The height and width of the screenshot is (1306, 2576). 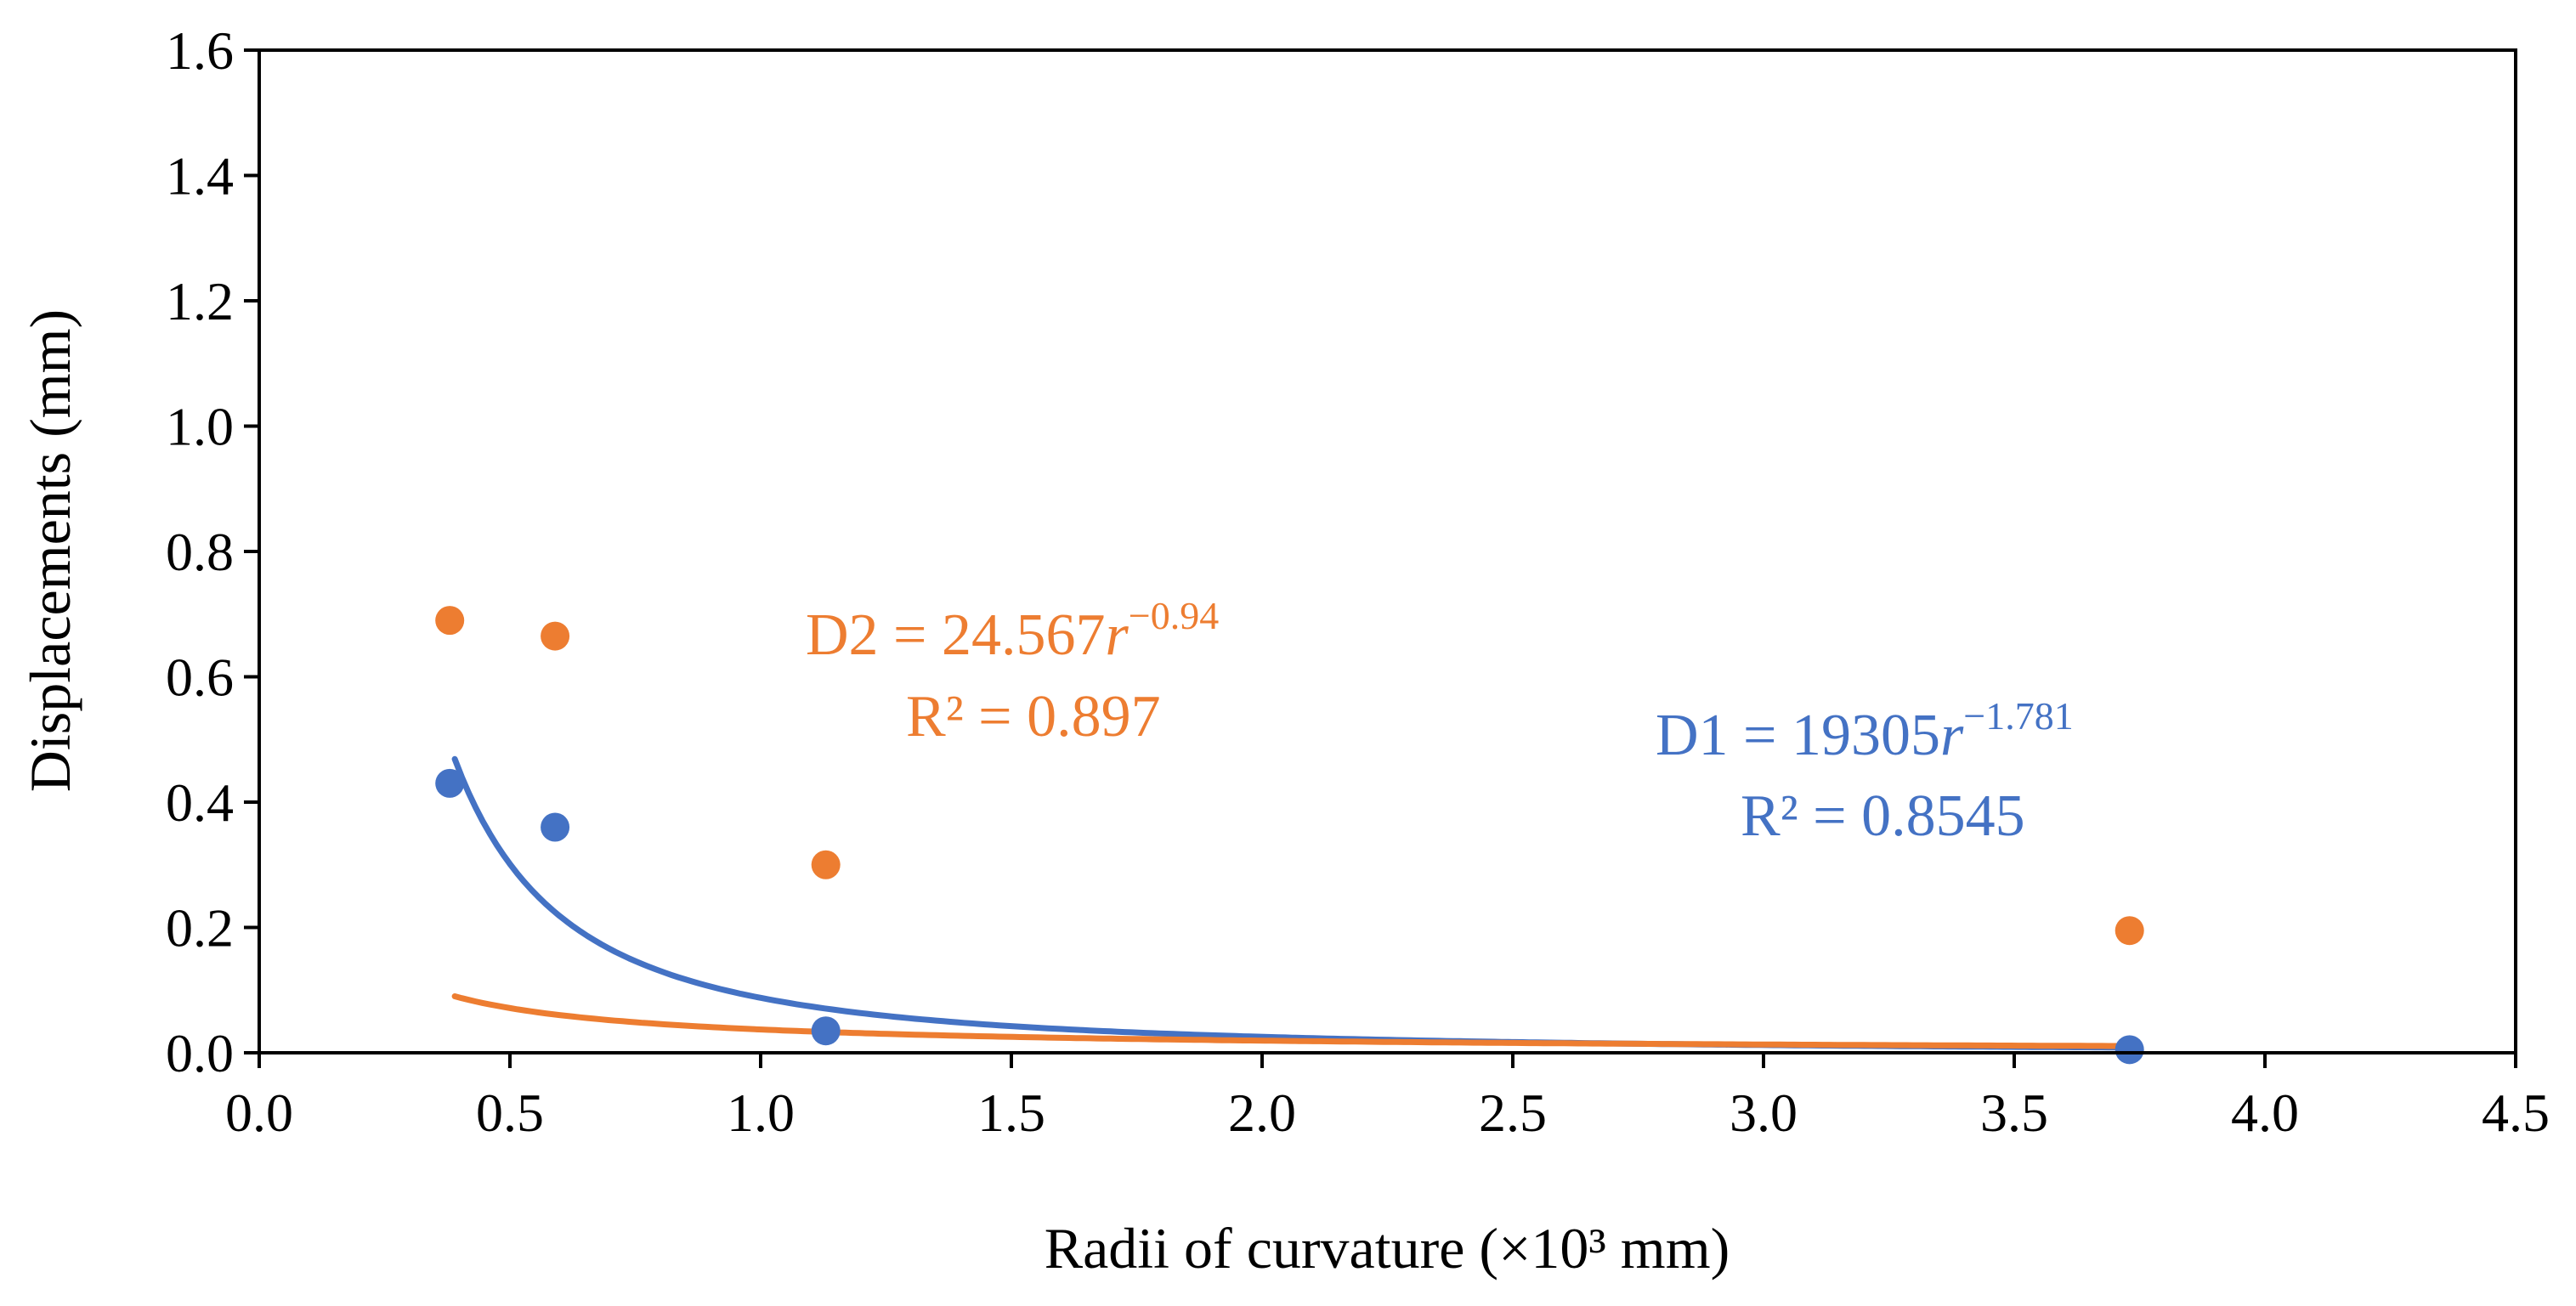 What do you see at coordinates (2516, 1113) in the screenshot?
I see `x-tick-label: 4.5` at bounding box center [2516, 1113].